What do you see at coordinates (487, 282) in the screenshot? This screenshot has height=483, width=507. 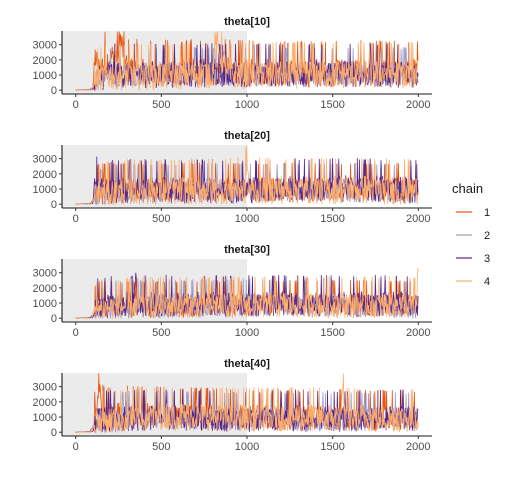 I see `legend-label-chain-4: 4` at bounding box center [487, 282].